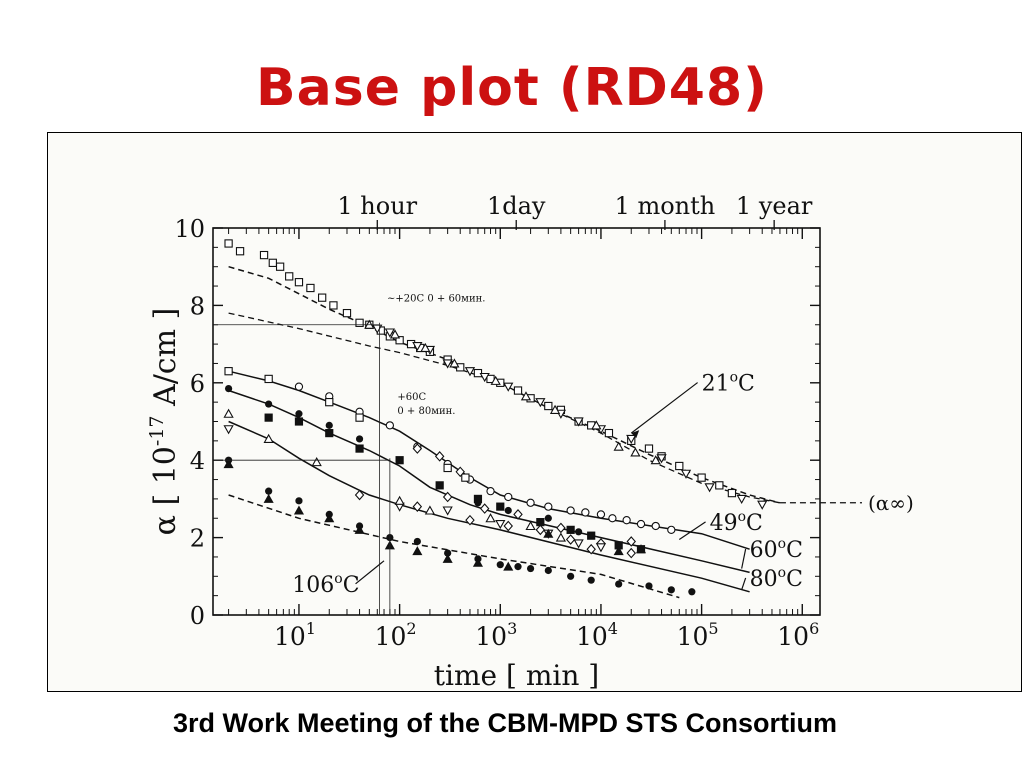 This screenshot has height=768, width=1024. What do you see at coordinates (776, 578) in the screenshot?
I see `series-label: 80oC` at bounding box center [776, 578].